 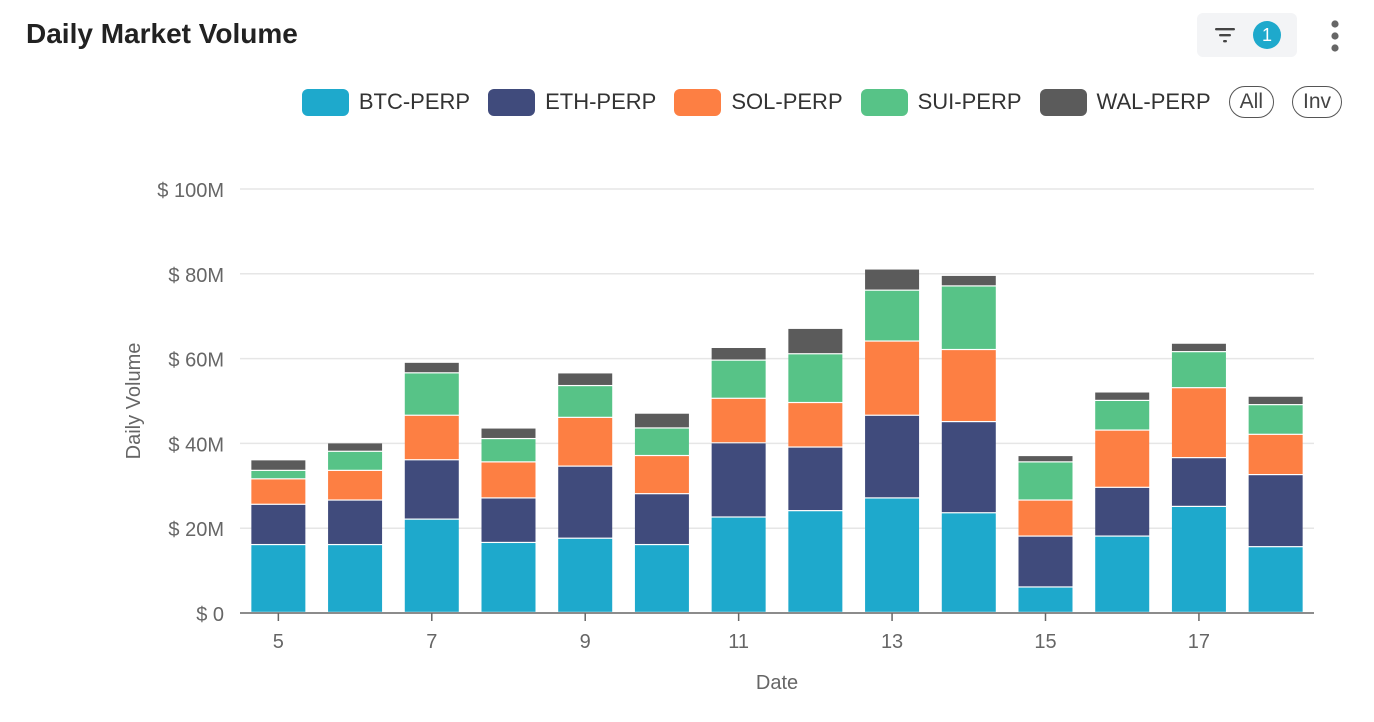 What do you see at coordinates (1251, 102) in the screenshot?
I see `legend-all-button: All` at bounding box center [1251, 102].